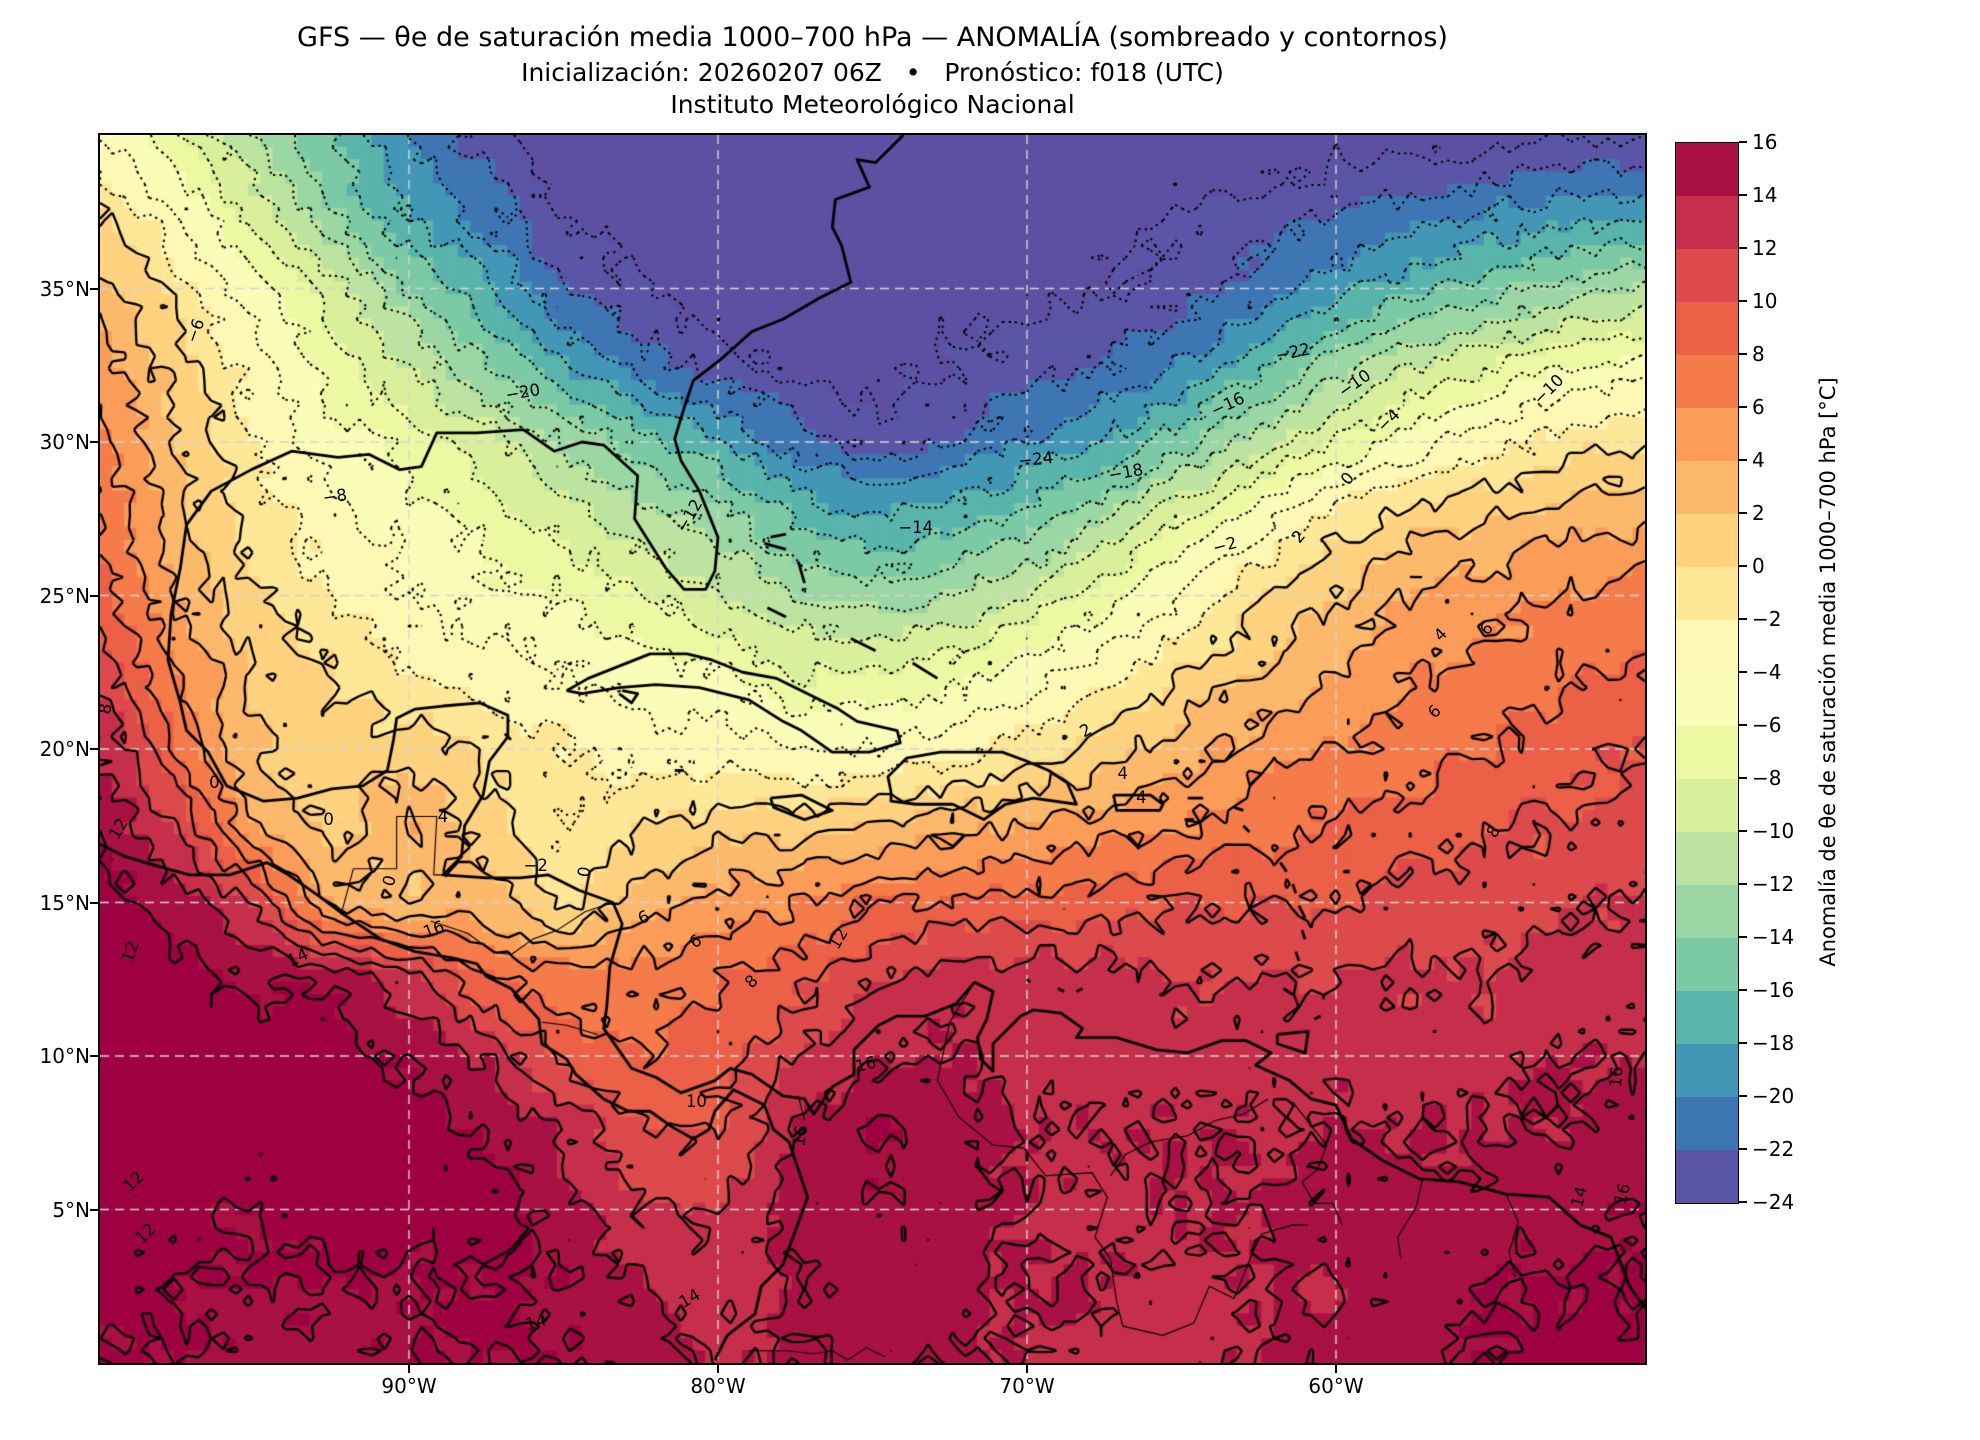 The height and width of the screenshot is (1440, 1980). I want to click on lat-tick-label: 5°N, so click(71, 1209).